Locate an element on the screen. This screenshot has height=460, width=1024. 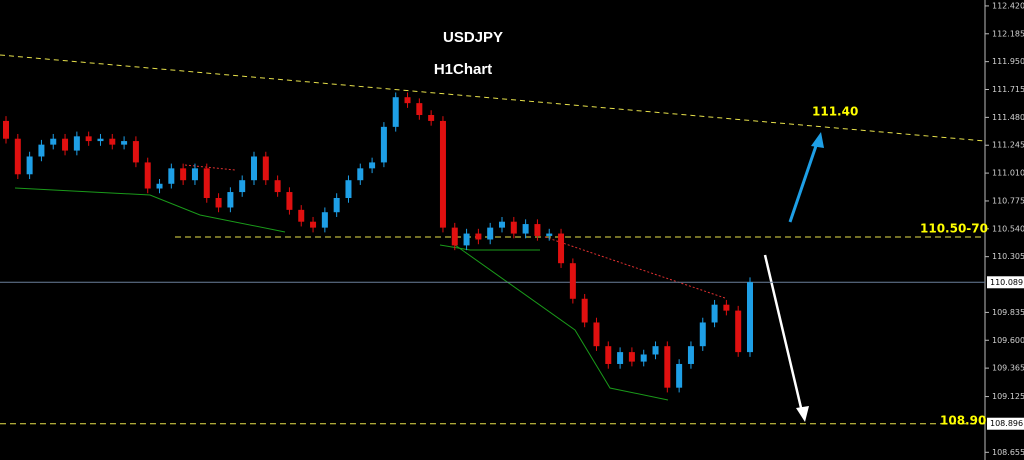
y-tick-label: 111.715 is located at coordinates (1008, 89).